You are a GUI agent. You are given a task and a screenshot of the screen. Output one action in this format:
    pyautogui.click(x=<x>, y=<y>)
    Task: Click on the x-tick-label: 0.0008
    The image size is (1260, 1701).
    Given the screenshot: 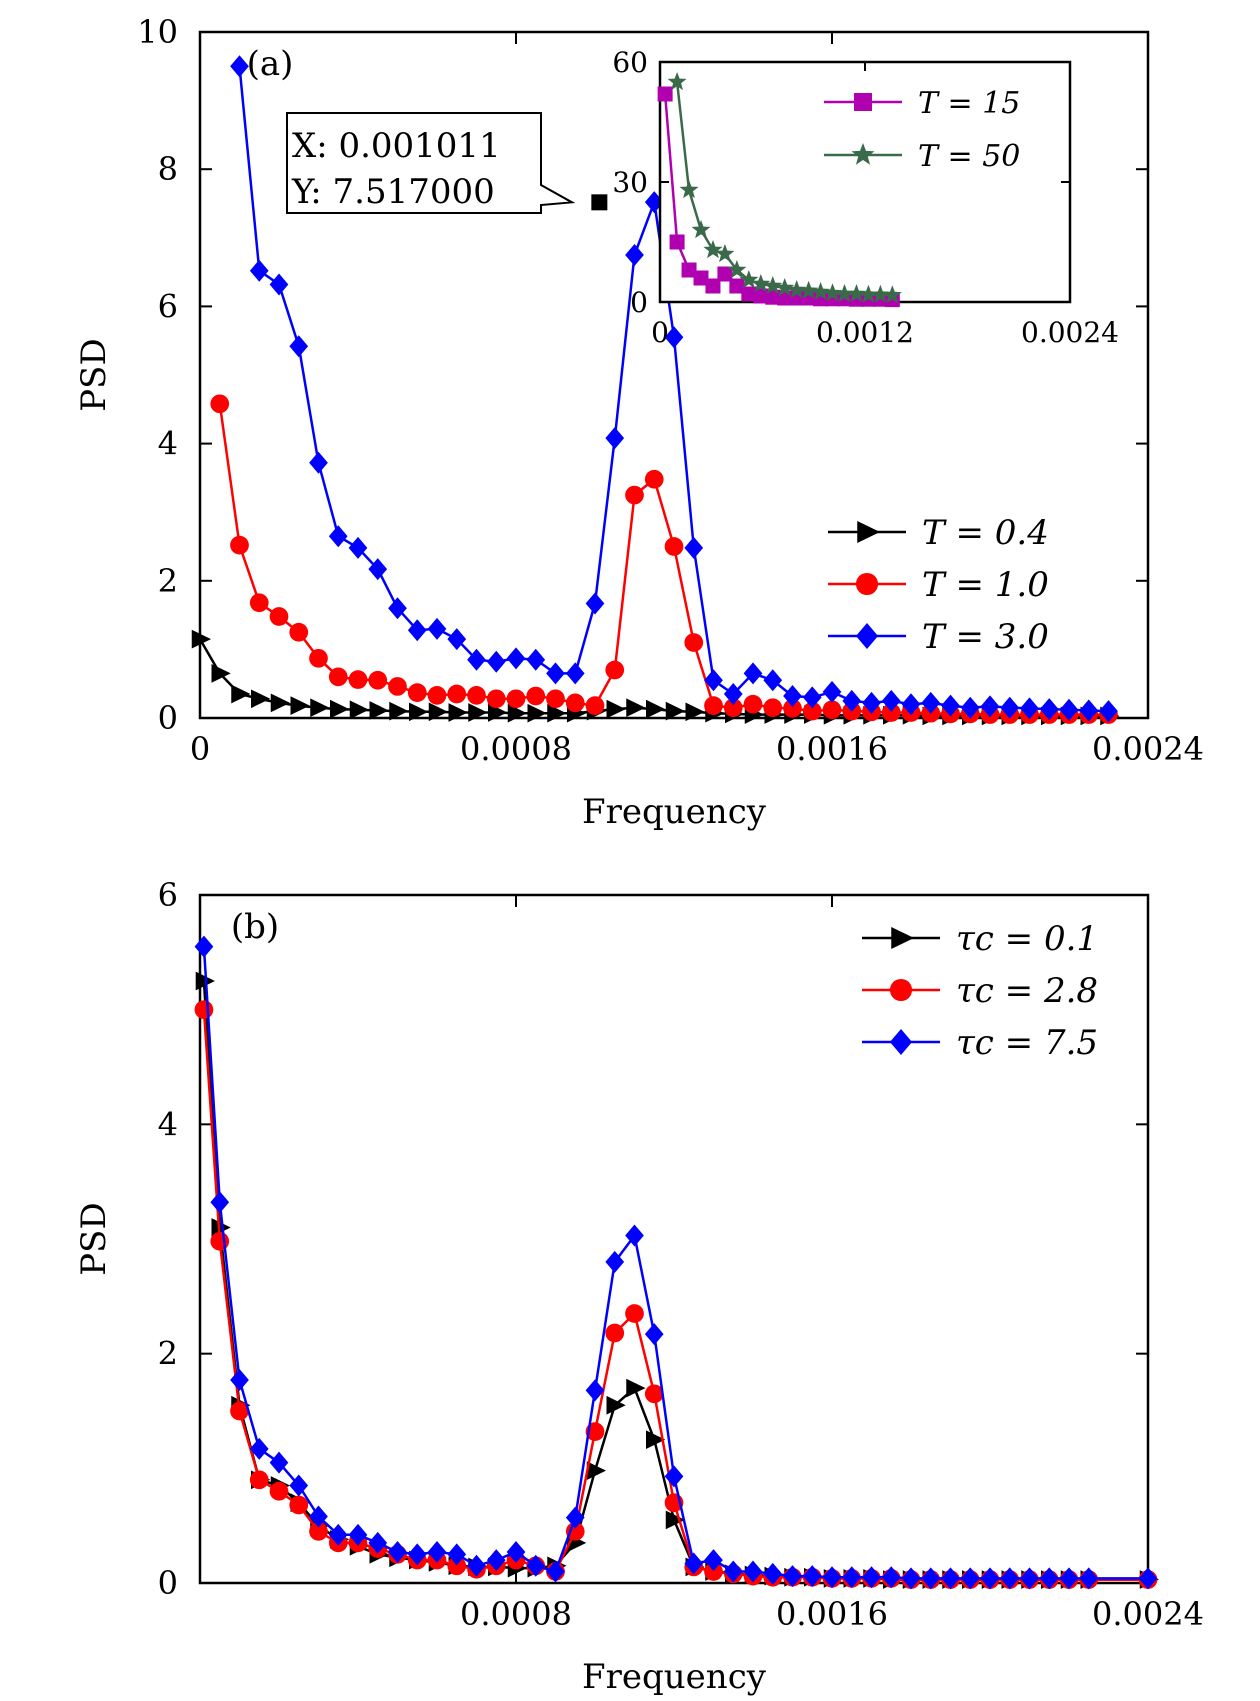 What is the action you would take?
    pyautogui.click(x=516, y=749)
    